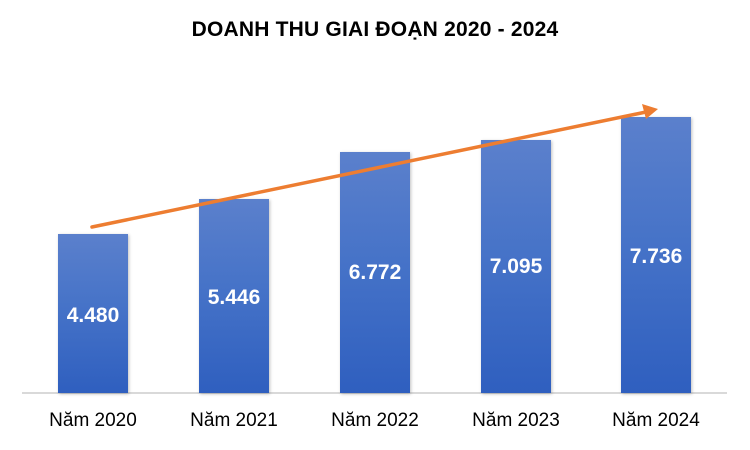  I want to click on bar-2021: 5.446, so click(234, 296).